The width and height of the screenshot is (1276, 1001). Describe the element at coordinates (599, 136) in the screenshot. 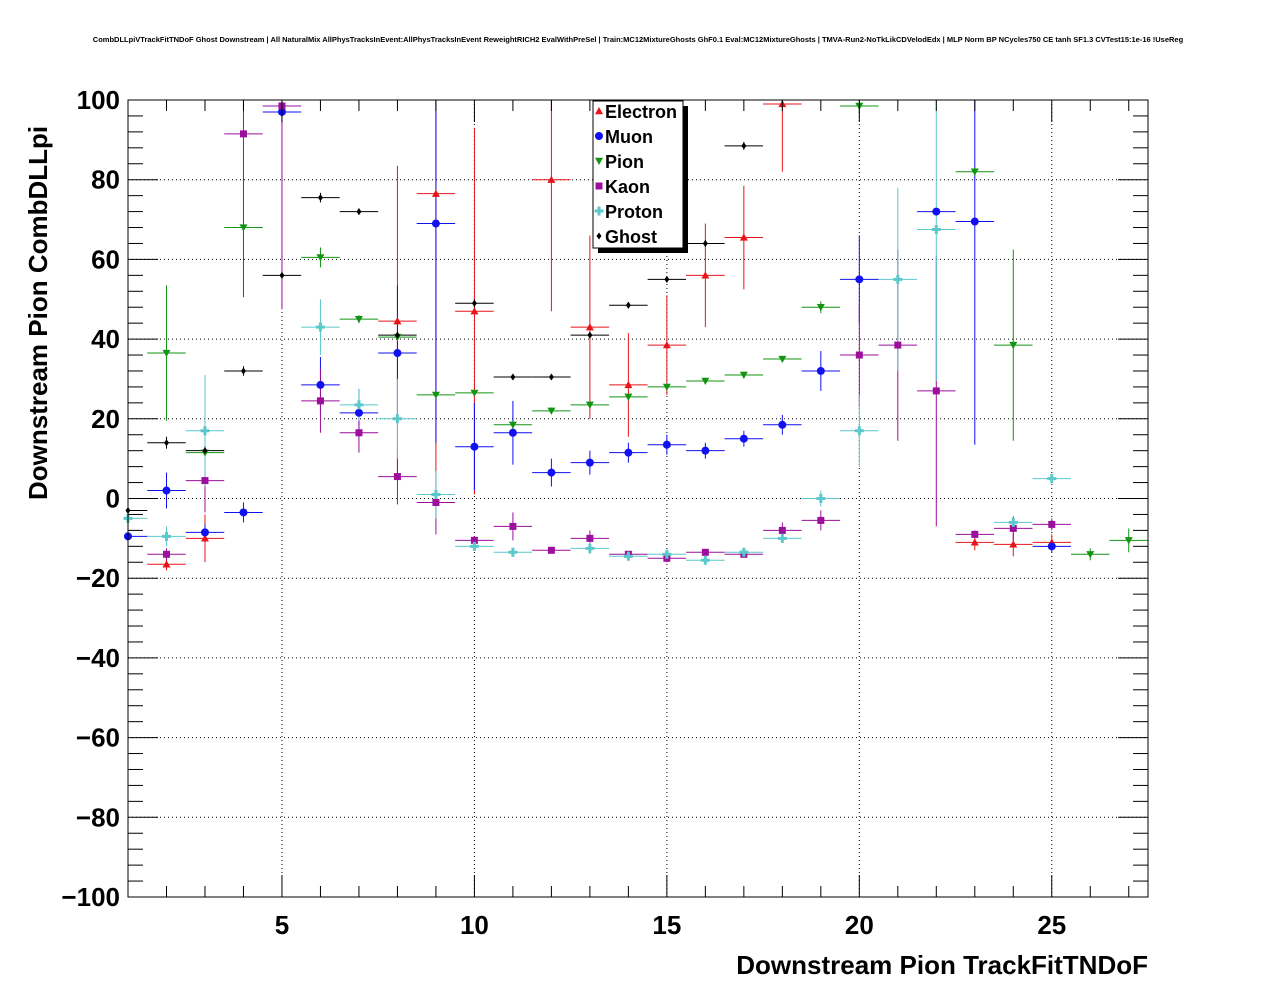

I see `legend-marker-muon` at that location.